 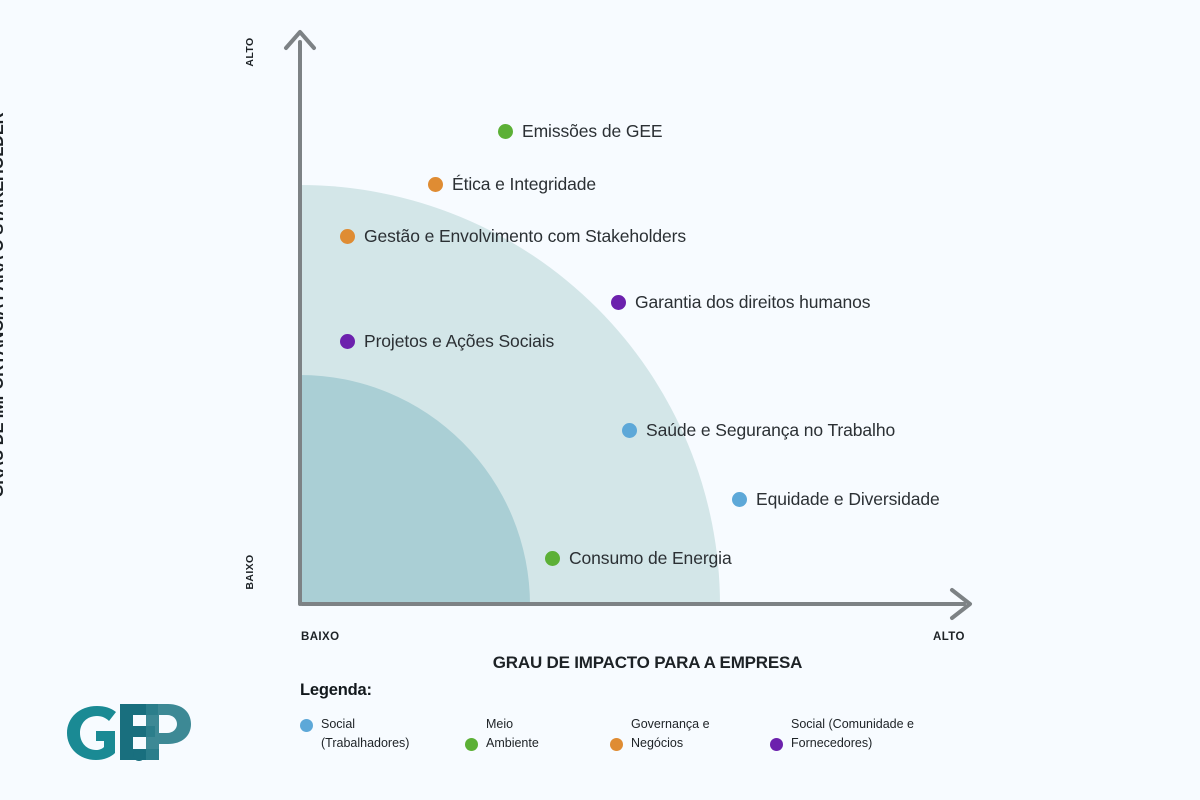 What do you see at coordinates (3, 305) in the screenshot?
I see `y-axis-title: GRAU DE IMPORTÂNCIA PARA O STAKEHOLDER` at bounding box center [3, 305].